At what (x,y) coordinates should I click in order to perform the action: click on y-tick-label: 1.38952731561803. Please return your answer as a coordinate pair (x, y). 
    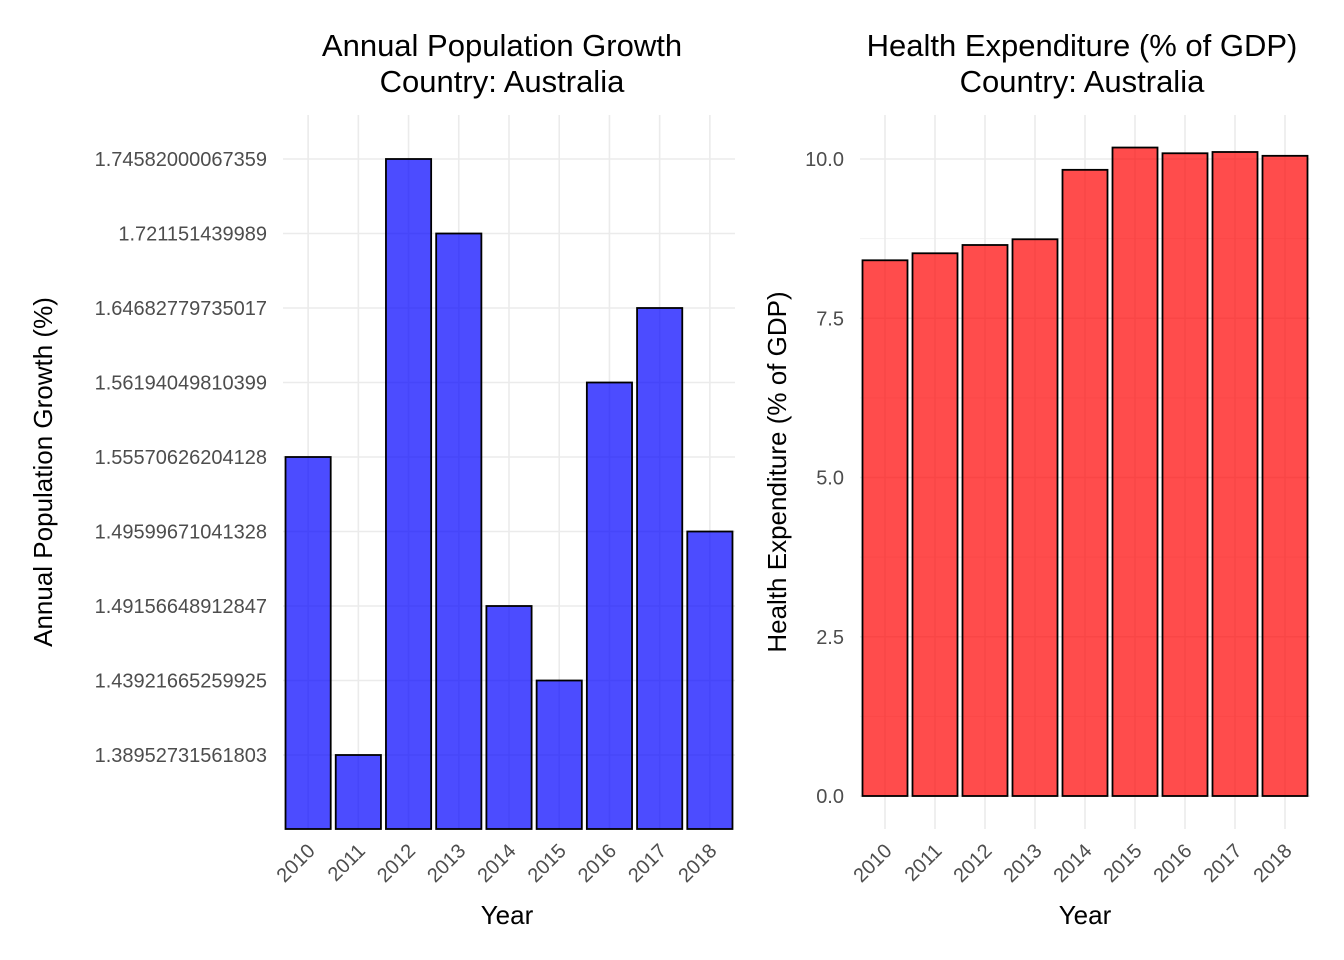
    Looking at the image, I should click on (181, 756).